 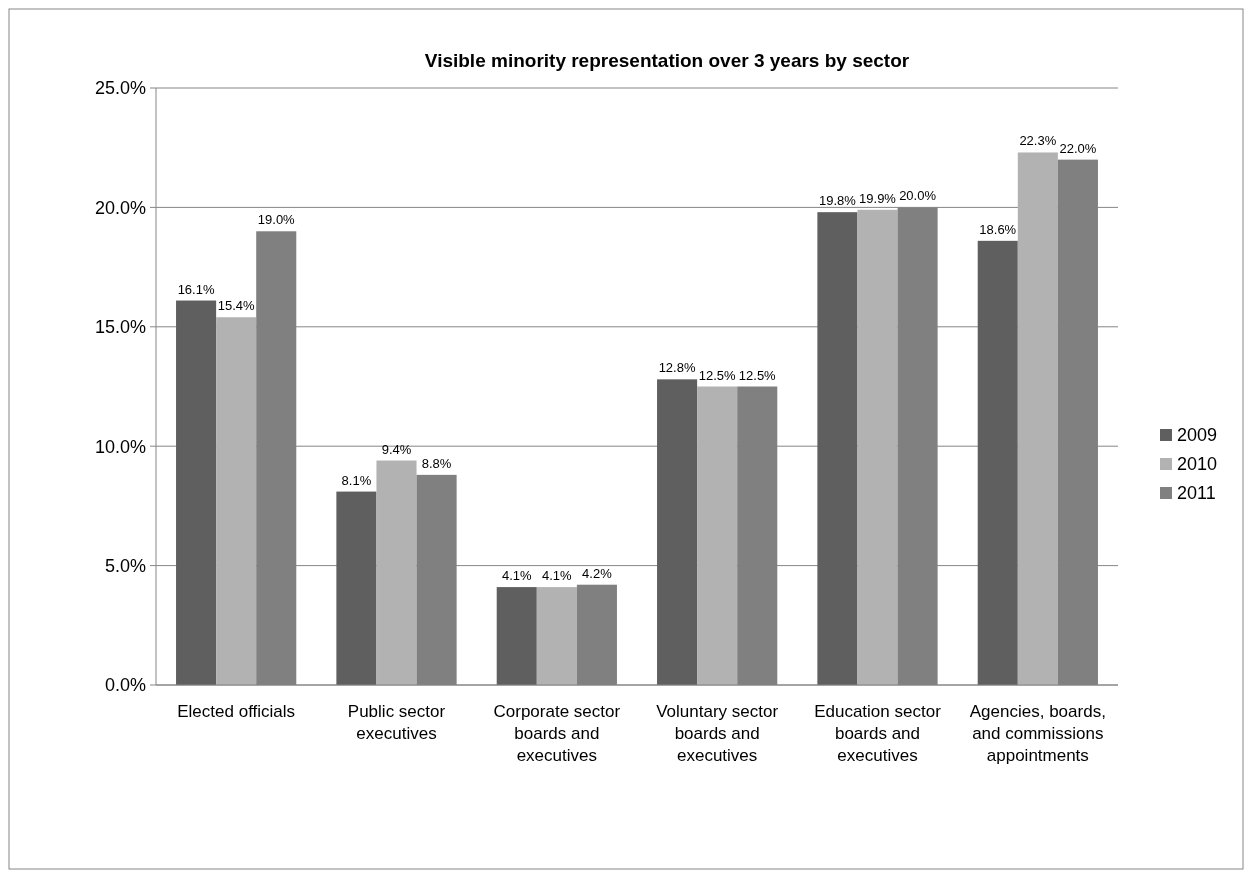 What do you see at coordinates (1078, 148) in the screenshot?
I see `data-label: 22.0%` at bounding box center [1078, 148].